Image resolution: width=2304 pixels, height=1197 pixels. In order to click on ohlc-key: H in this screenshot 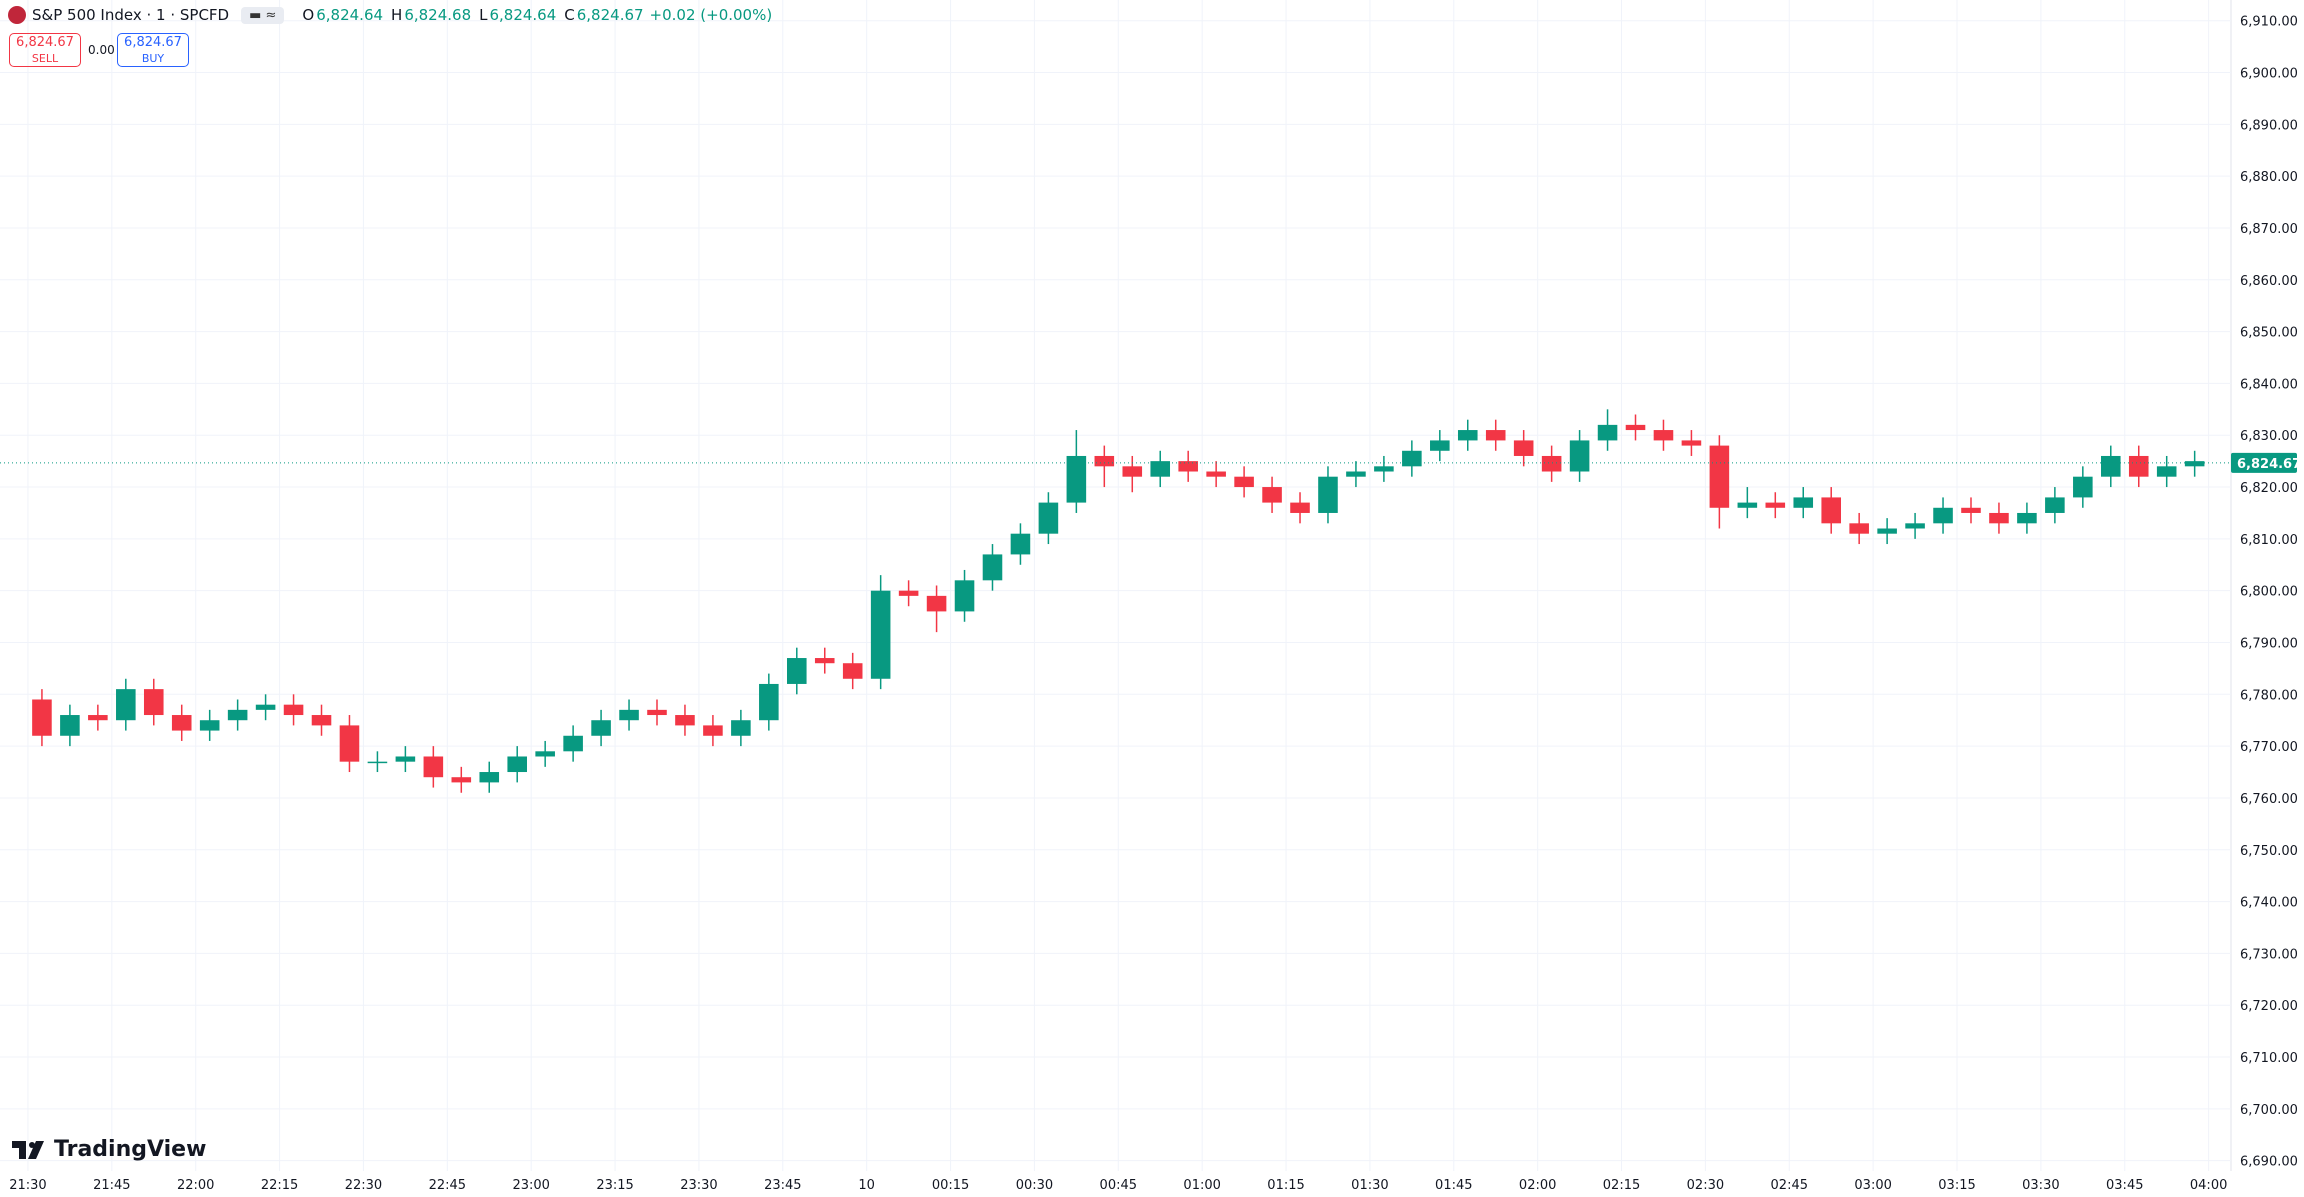, I will do `click(397, 15)`.